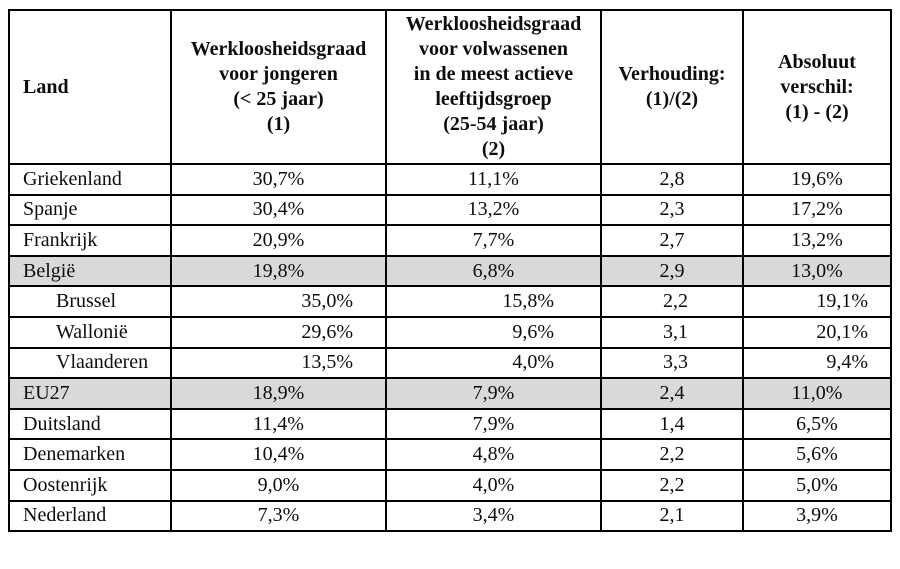  What do you see at coordinates (817, 179) in the screenshot?
I see `cell-abs-diff: 19,6%` at bounding box center [817, 179].